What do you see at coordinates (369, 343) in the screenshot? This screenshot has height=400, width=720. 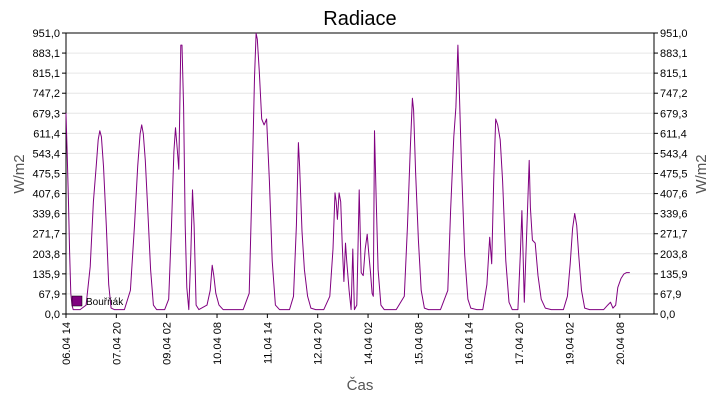 I see `x-tick-label: 14.04 02` at bounding box center [369, 343].